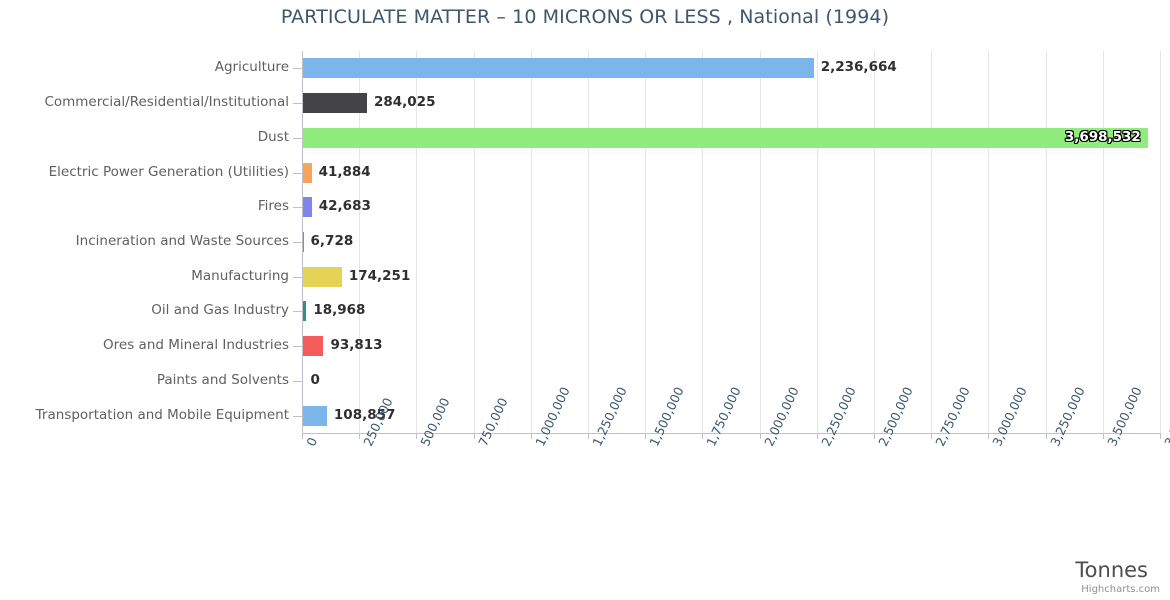 This screenshot has height=600, width=1170. What do you see at coordinates (312, 441) in the screenshot?
I see `x-axis-tick-label: 0` at bounding box center [312, 441].